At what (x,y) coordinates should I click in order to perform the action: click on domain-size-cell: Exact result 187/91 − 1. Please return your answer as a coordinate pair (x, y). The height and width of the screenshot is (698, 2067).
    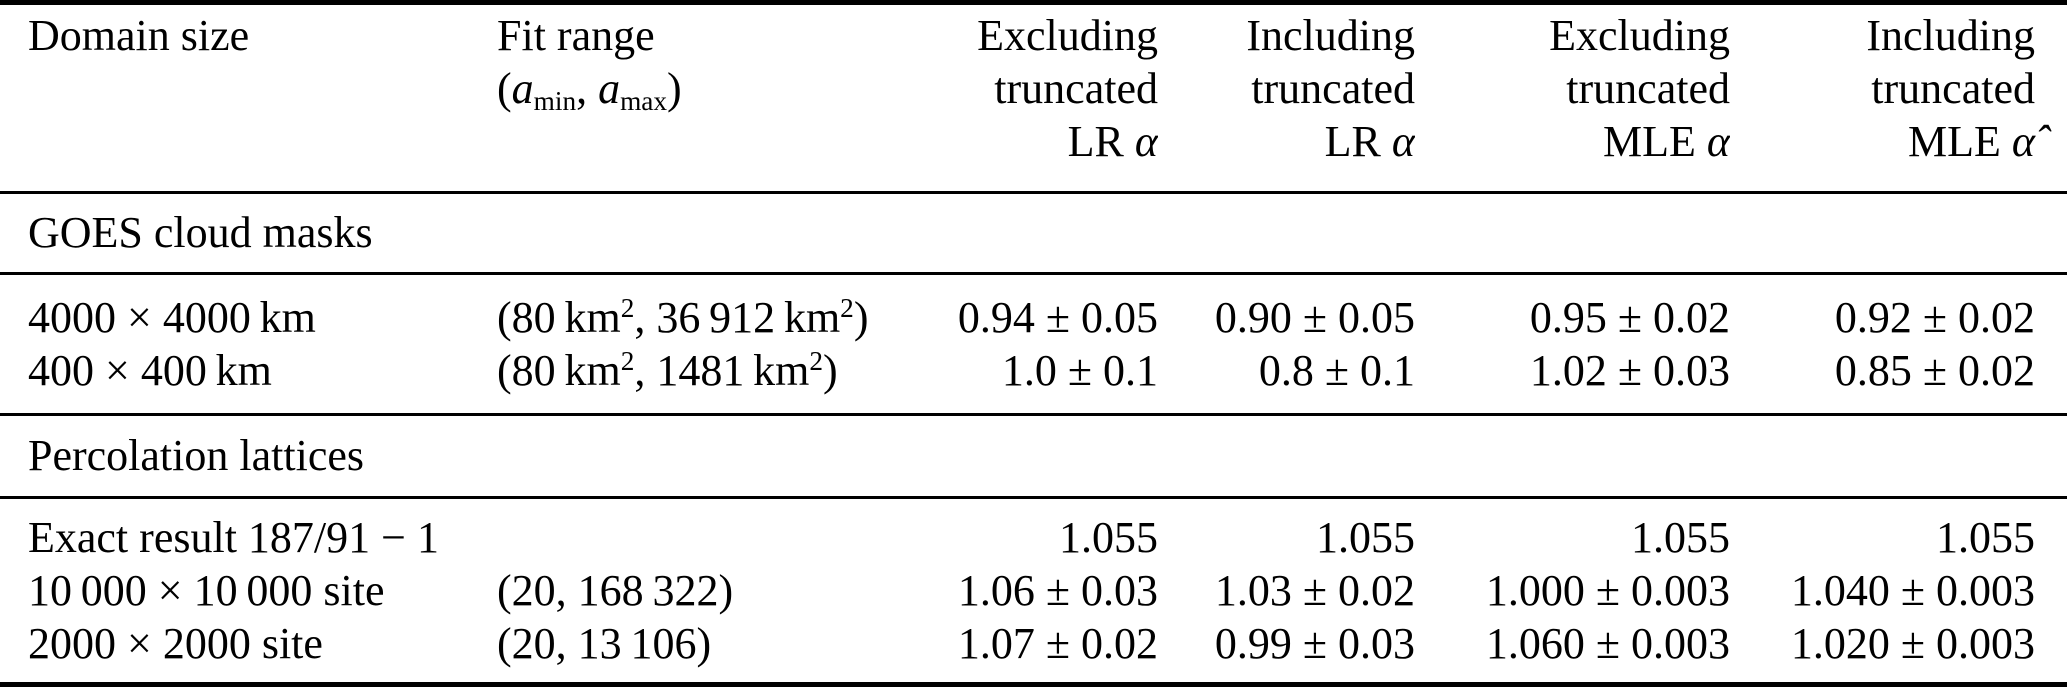
    Looking at the image, I should click on (233, 537).